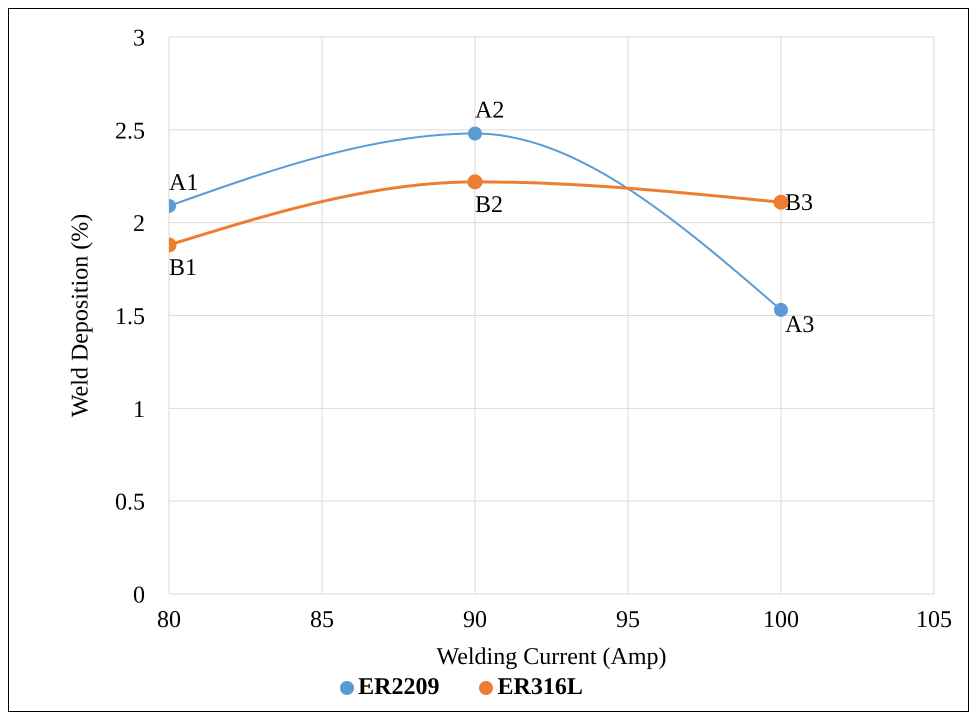 Image resolution: width=977 pixels, height=720 pixels. What do you see at coordinates (139, 224) in the screenshot?
I see `y-tick-label: 2` at bounding box center [139, 224].